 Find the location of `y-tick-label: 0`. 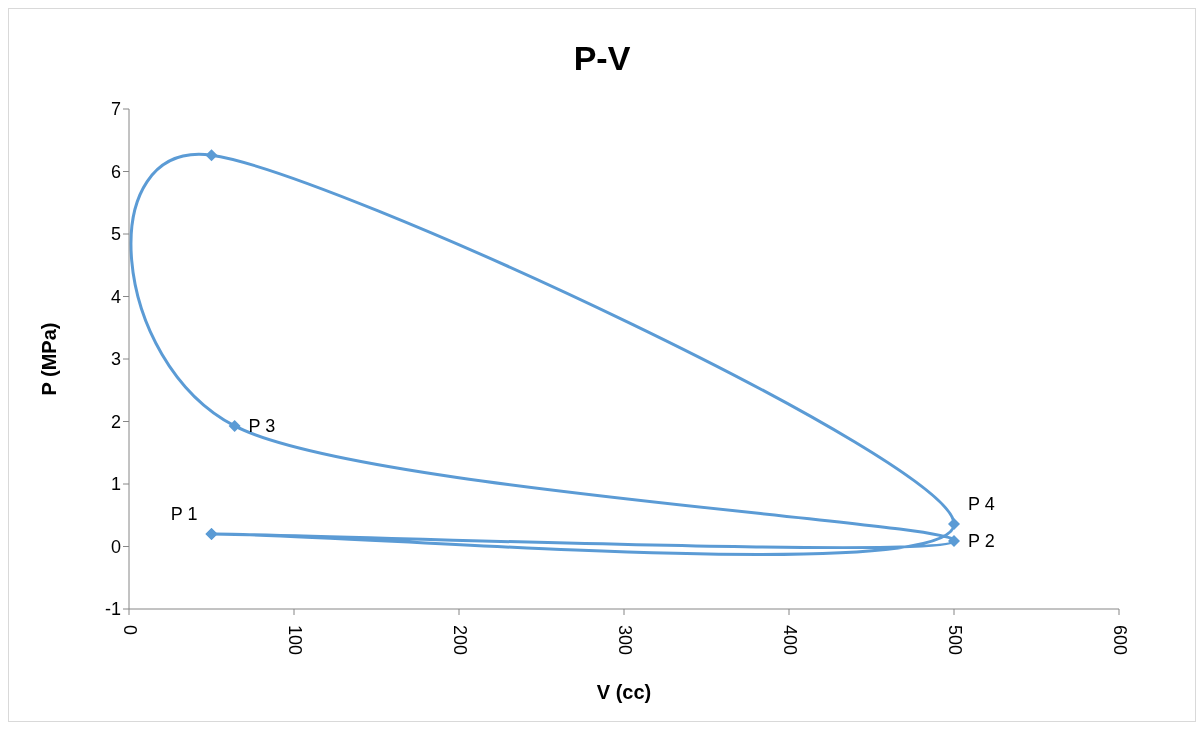

y-tick-label: 0 is located at coordinates (115, 546).